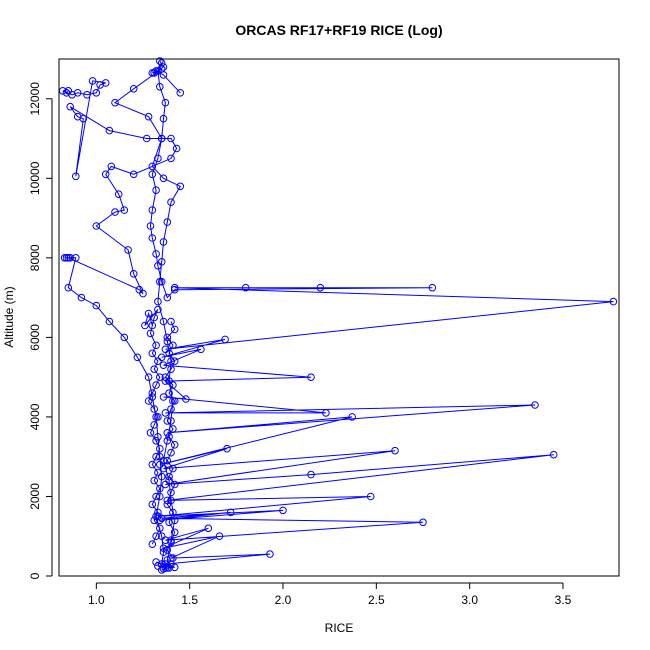 Image resolution: width=650 pixels, height=650 pixels. Describe the element at coordinates (338, 30) in the screenshot. I see `chart-title: ORCAS RF17+RF19 RICE (Log)` at that location.